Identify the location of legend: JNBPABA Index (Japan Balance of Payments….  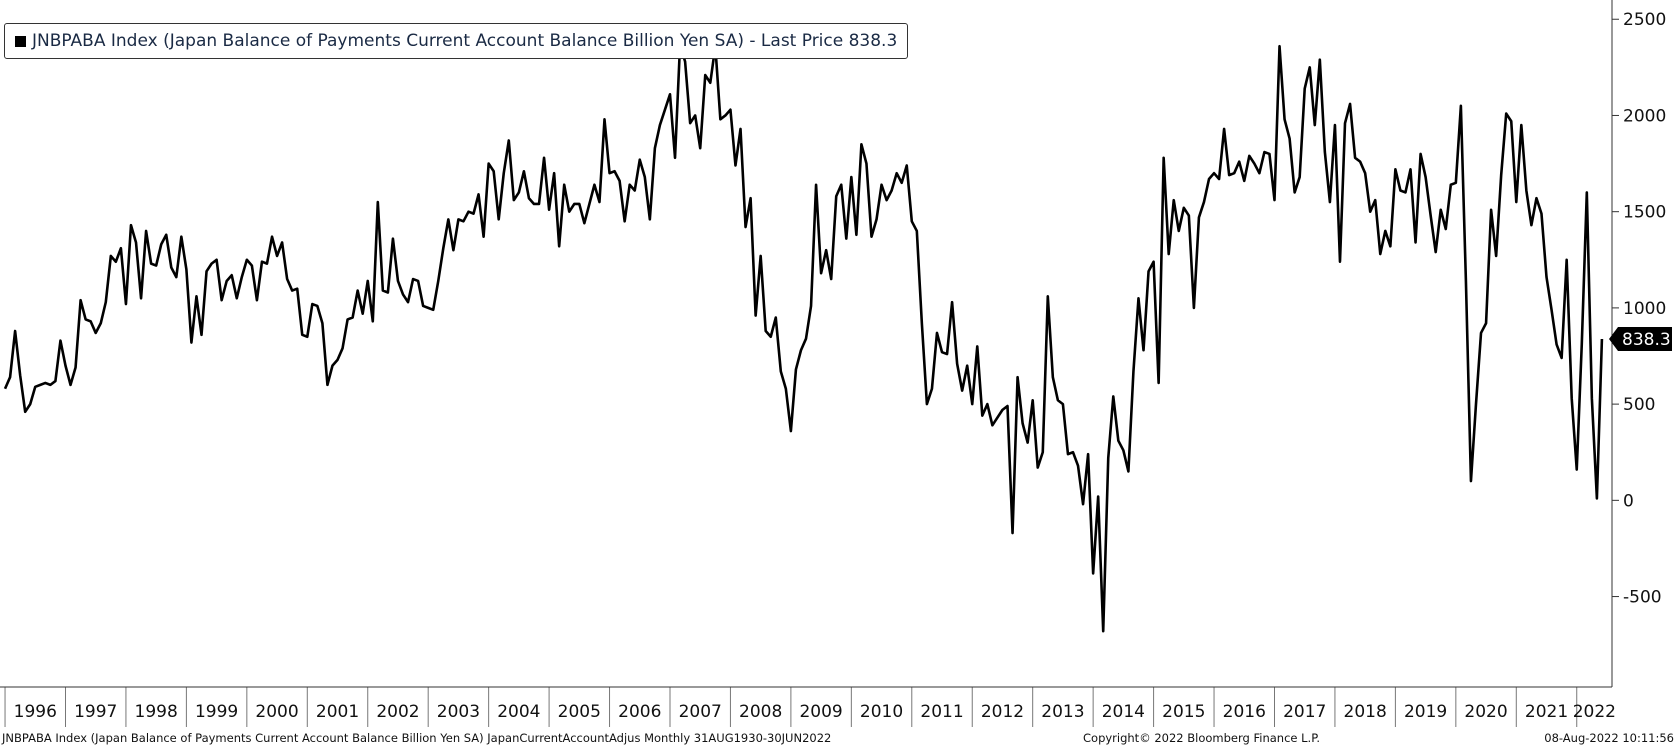
(456, 41).